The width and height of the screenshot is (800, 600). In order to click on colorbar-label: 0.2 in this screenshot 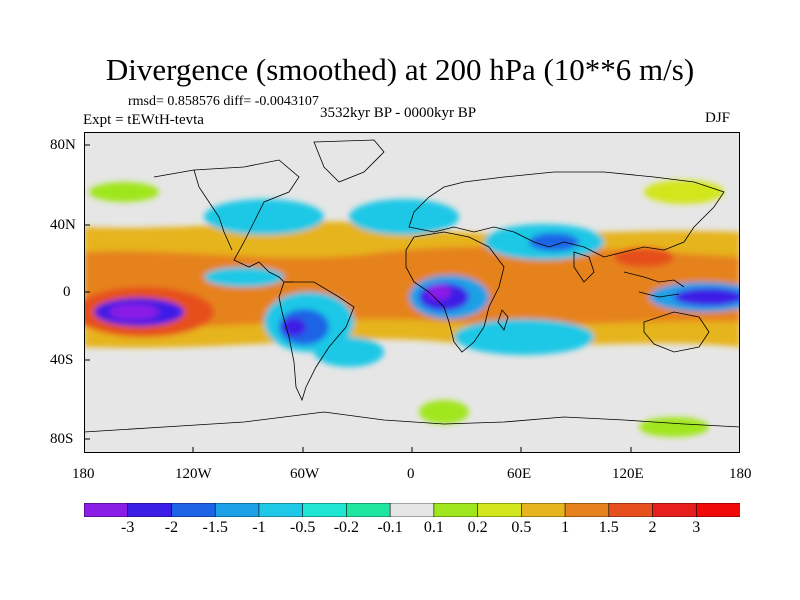, I will do `click(477, 527)`.